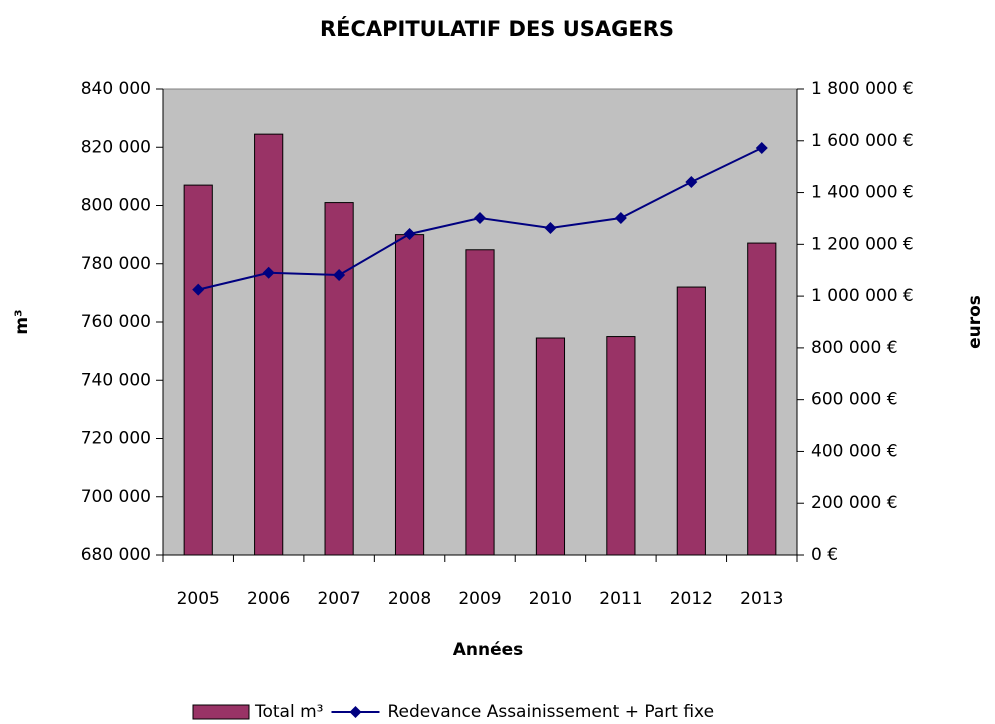 The height and width of the screenshot is (724, 995). Describe the element at coordinates (761, 599) in the screenshot. I see `x-tick-label: 2013` at that location.